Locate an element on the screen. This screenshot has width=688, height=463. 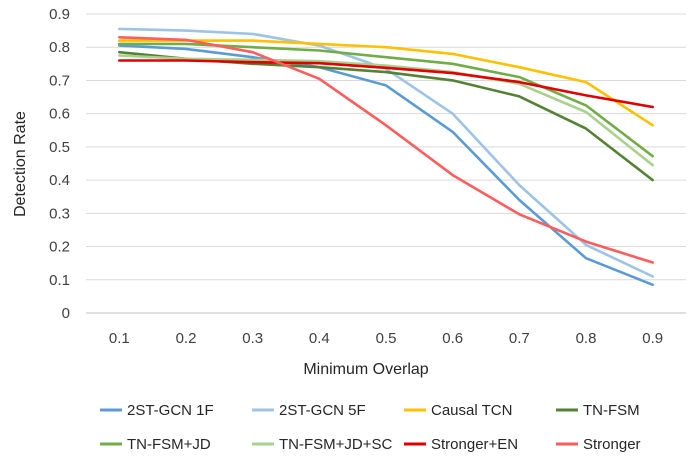
legend-item: TN-FSM+JD+SC is located at coordinates (322, 444).